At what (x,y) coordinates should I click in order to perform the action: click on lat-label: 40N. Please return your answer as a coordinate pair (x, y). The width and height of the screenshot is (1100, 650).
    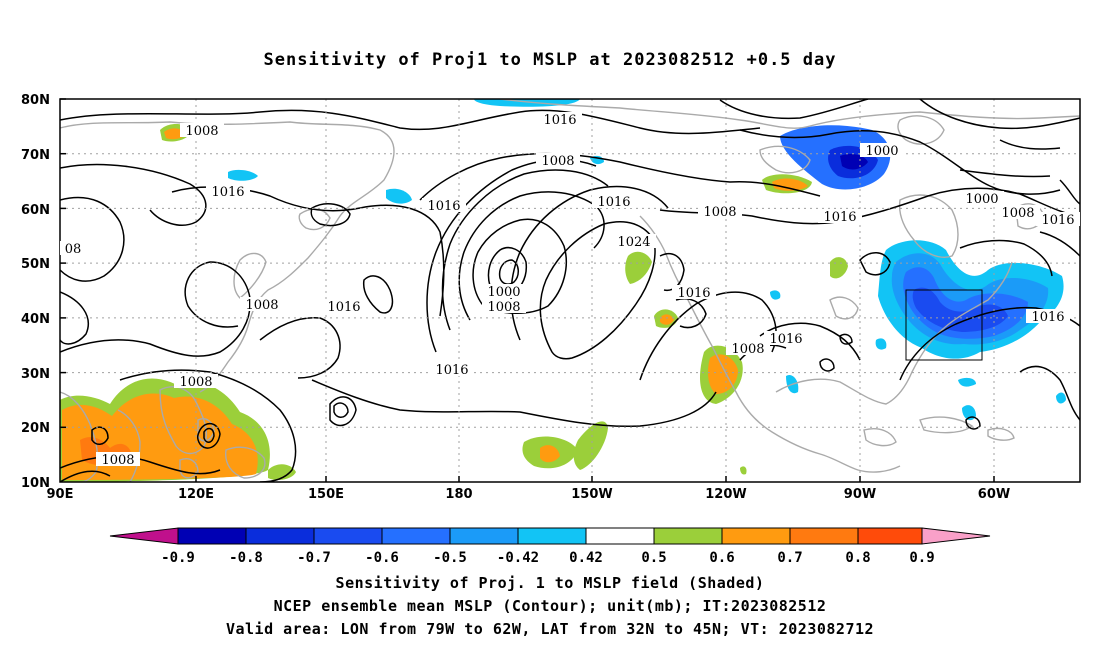
    Looking at the image, I should click on (35, 319).